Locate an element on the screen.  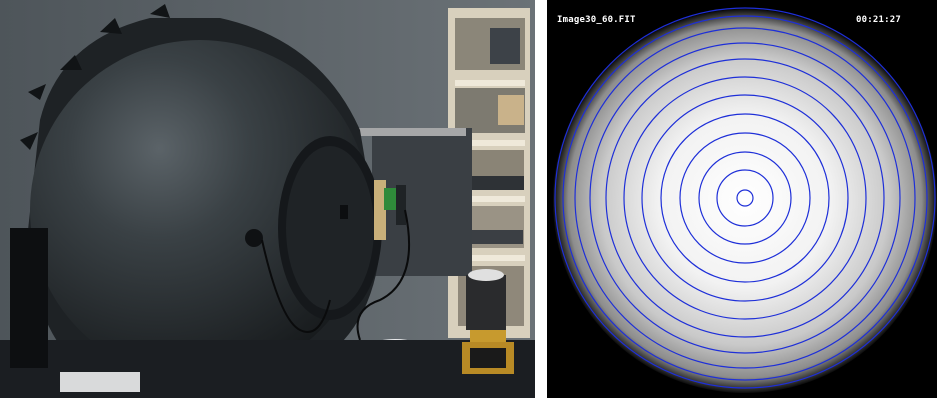
sensor-bracket is located at coordinates (390, 210).